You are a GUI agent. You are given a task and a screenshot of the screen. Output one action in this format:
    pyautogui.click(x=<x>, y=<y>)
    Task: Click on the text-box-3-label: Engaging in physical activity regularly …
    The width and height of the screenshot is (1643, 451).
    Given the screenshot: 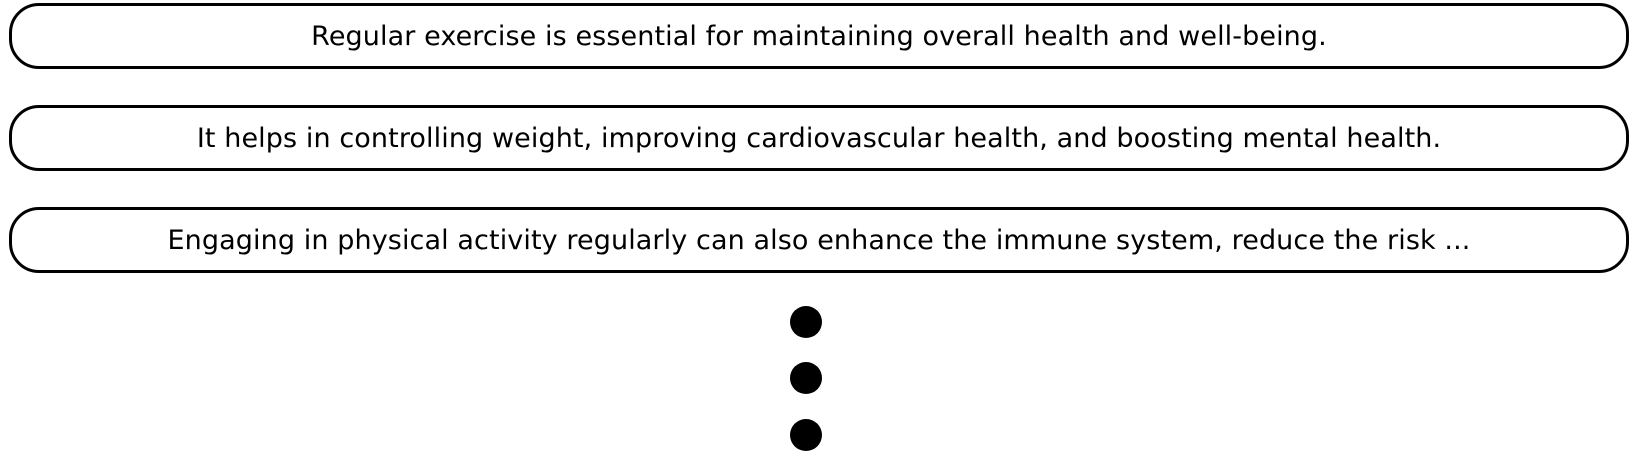 What is the action you would take?
    pyautogui.click(x=819, y=240)
    